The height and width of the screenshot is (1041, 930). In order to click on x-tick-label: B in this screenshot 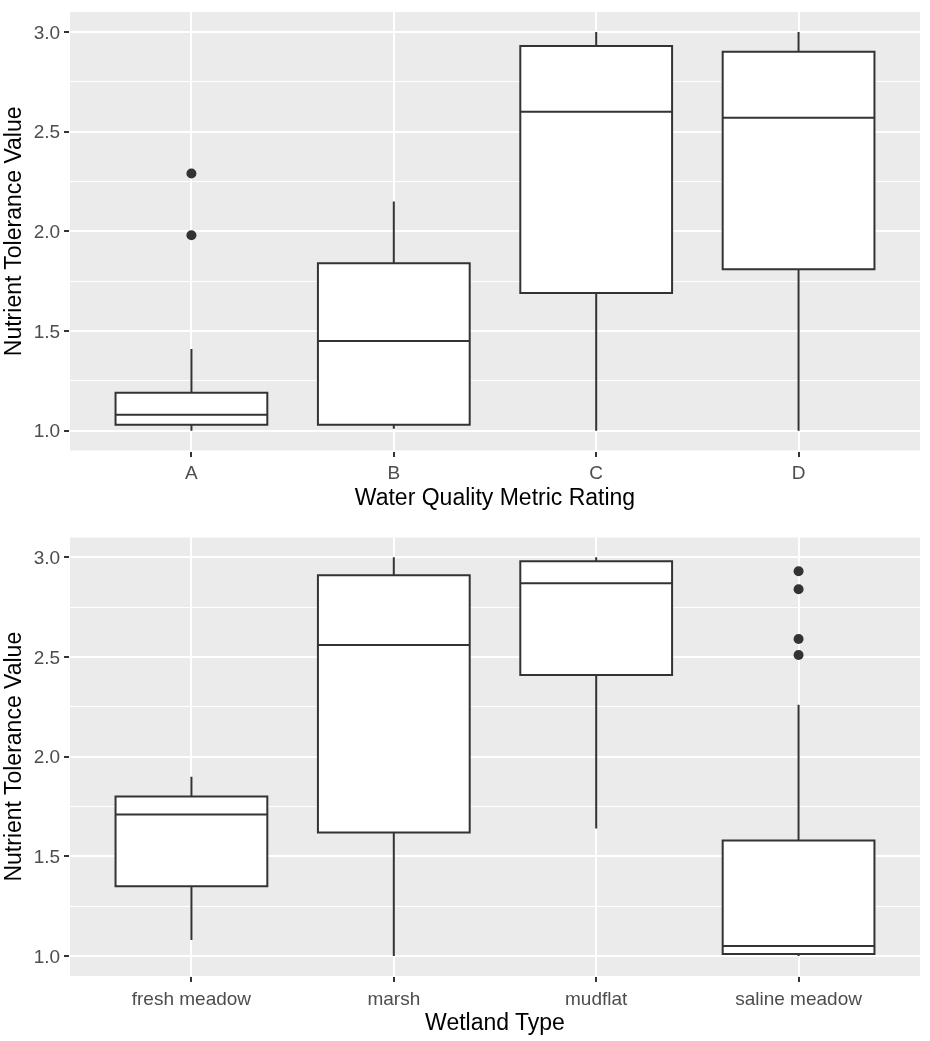, I will do `click(394, 473)`.